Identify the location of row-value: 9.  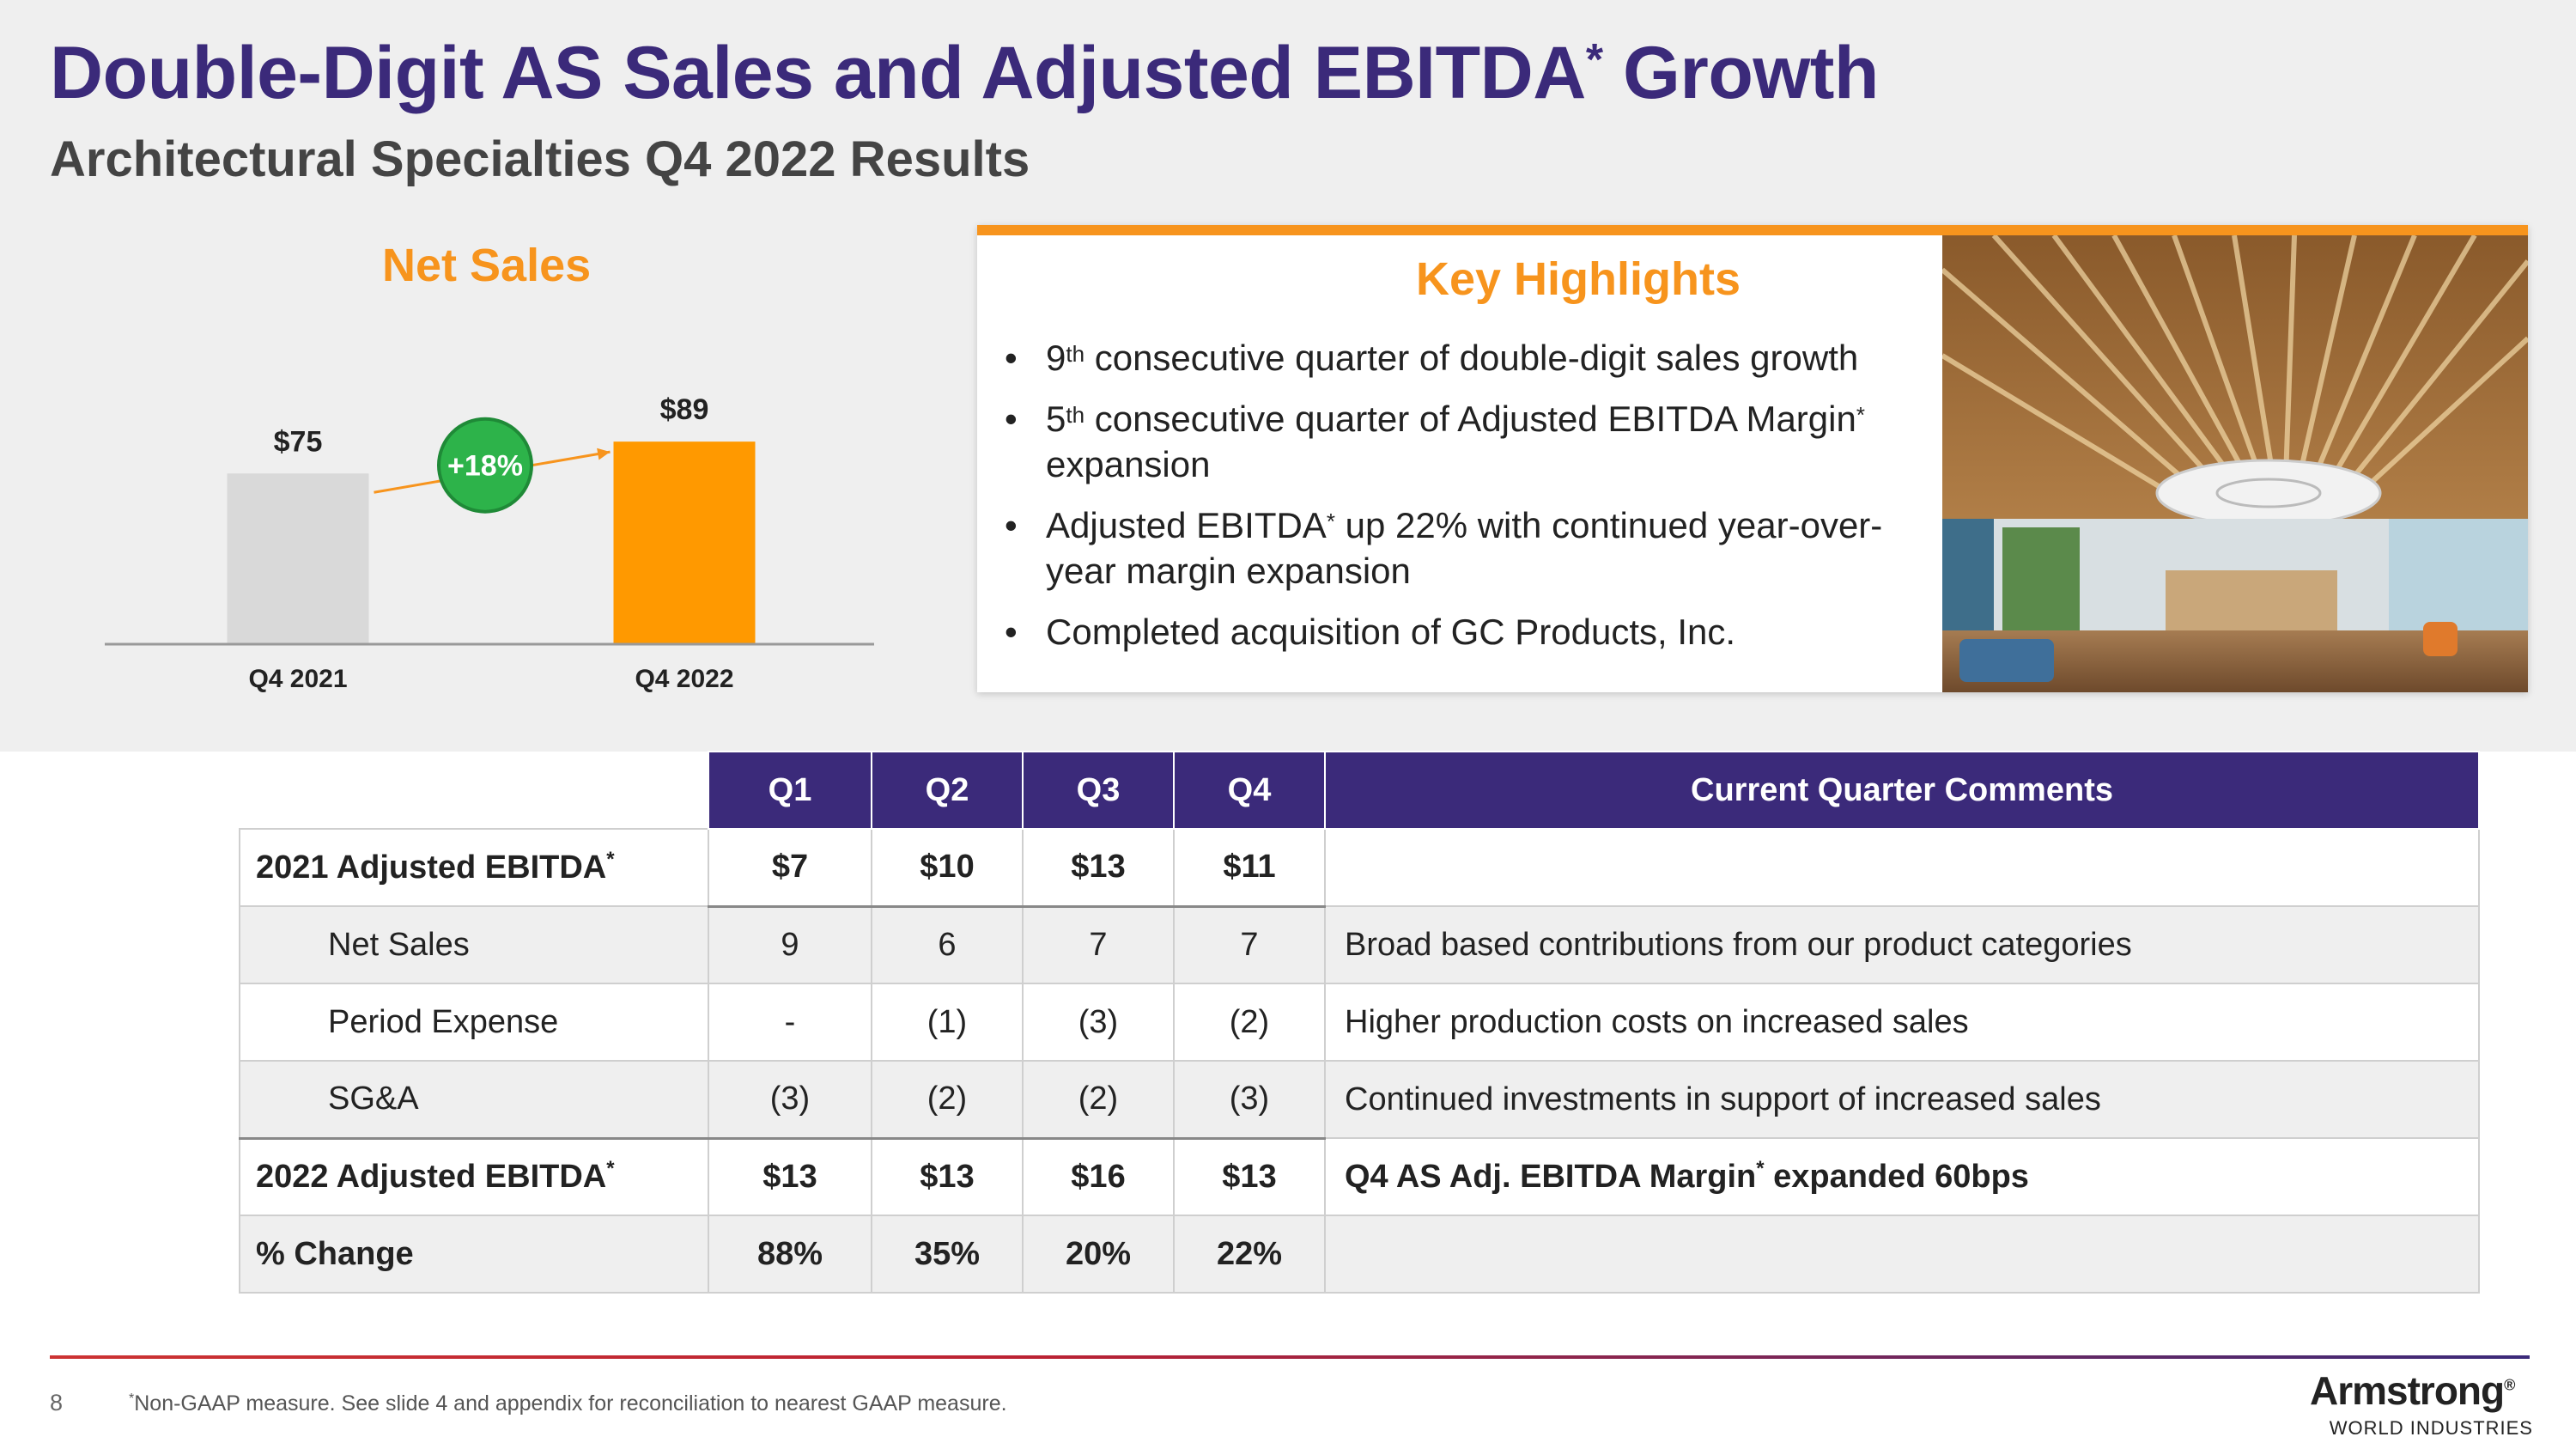
(790, 944).